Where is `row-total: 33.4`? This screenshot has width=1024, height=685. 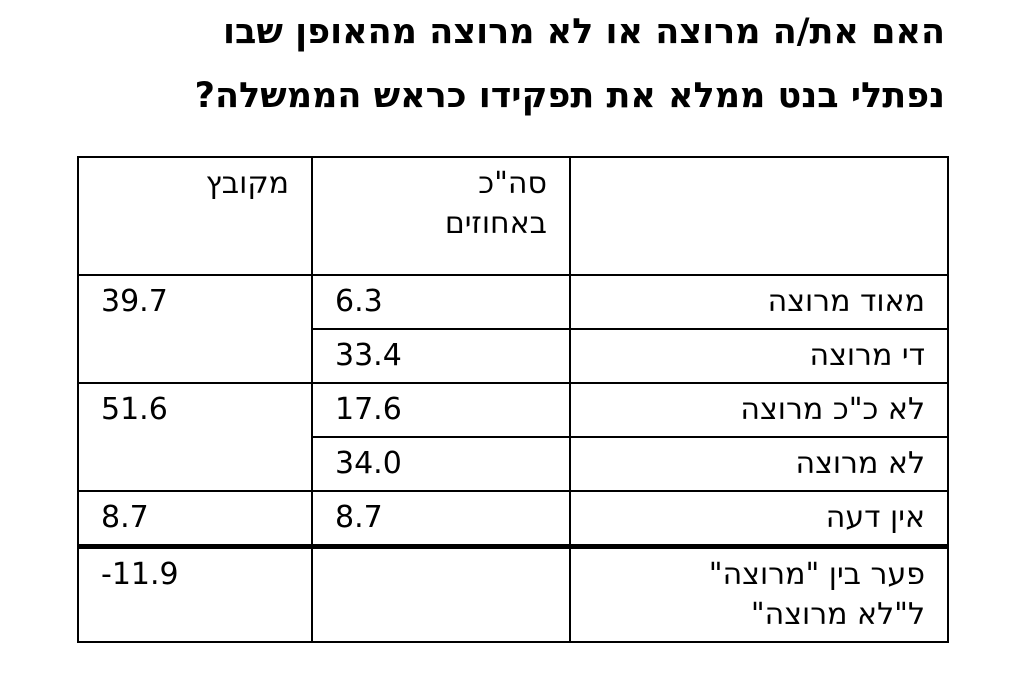 row-total: 33.4 is located at coordinates (441, 356).